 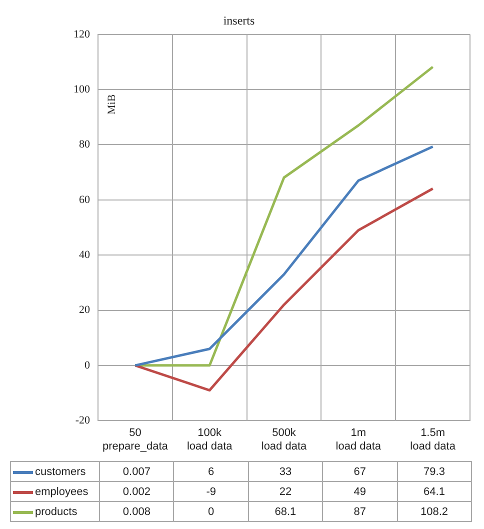 I want to click on data-label: -9, so click(x=211, y=492).